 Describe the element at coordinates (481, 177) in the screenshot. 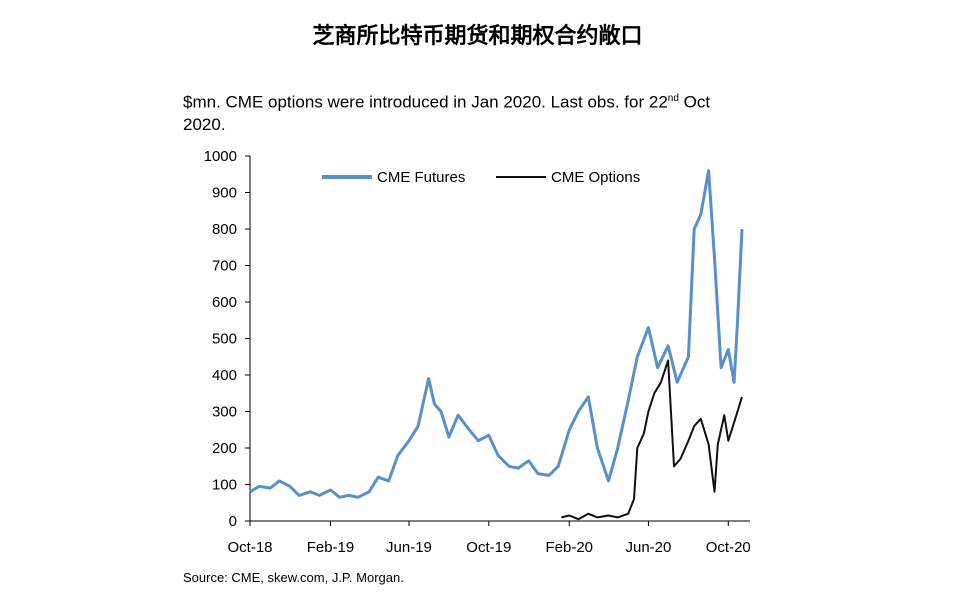

I see `legend: CME Futures CME Options` at that location.